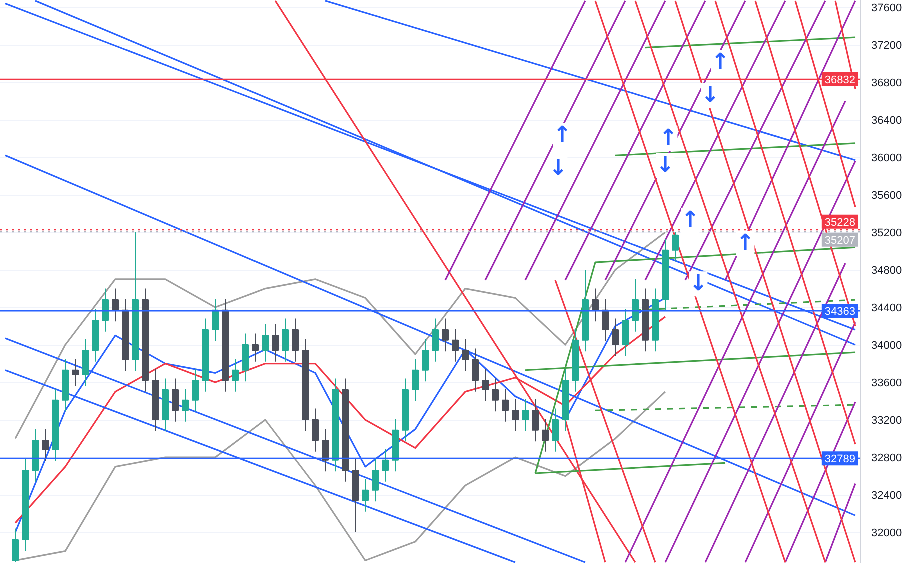  What do you see at coordinates (887, 458) in the screenshot?
I see `y-tick-label: 32800` at bounding box center [887, 458].